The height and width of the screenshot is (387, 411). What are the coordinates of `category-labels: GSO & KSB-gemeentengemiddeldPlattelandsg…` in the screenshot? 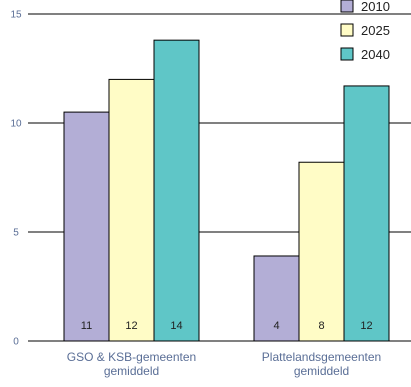 It's located at (224, 364).